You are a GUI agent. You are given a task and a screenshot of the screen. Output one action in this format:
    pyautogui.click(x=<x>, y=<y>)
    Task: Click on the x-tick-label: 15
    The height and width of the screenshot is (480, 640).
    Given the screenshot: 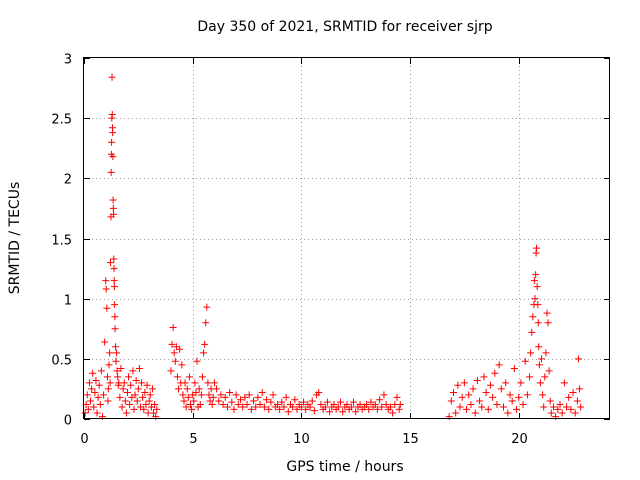 What is the action you would take?
    pyautogui.click(x=410, y=439)
    